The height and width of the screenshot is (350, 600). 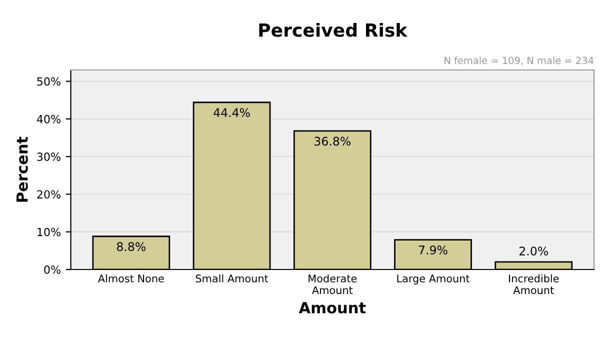 What do you see at coordinates (433, 279) in the screenshot?
I see `x-tick-label: Large Amount` at bounding box center [433, 279].